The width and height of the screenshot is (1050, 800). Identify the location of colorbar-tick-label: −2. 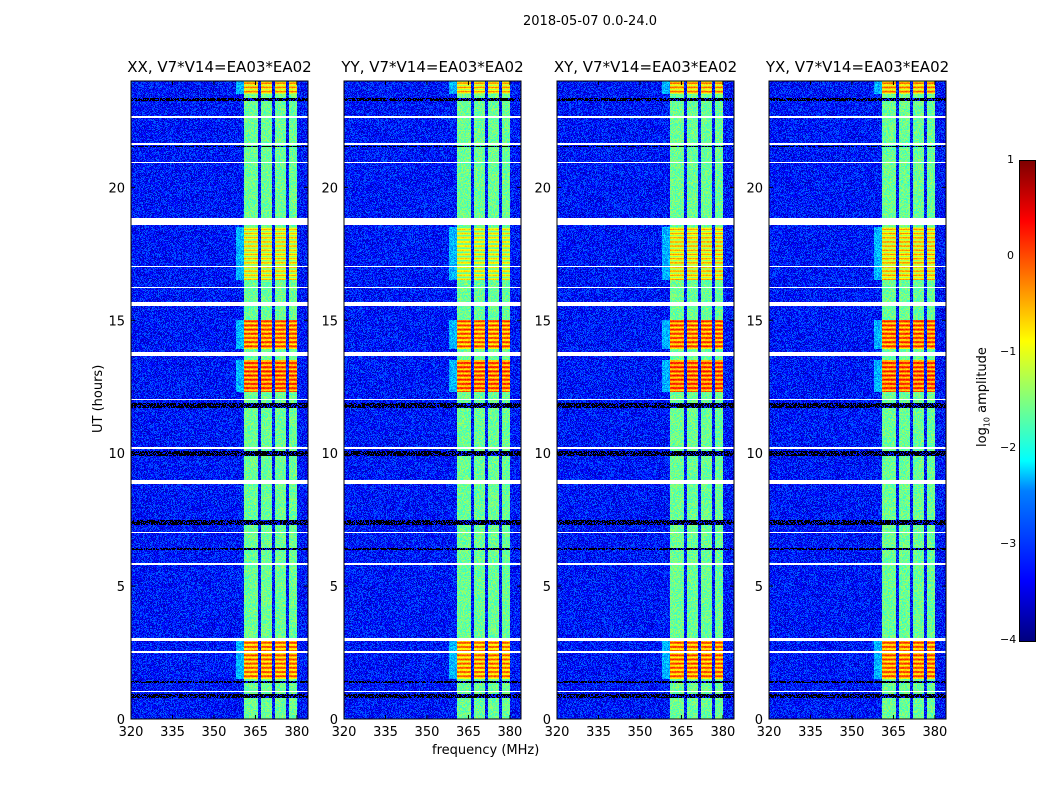
(1008, 447).